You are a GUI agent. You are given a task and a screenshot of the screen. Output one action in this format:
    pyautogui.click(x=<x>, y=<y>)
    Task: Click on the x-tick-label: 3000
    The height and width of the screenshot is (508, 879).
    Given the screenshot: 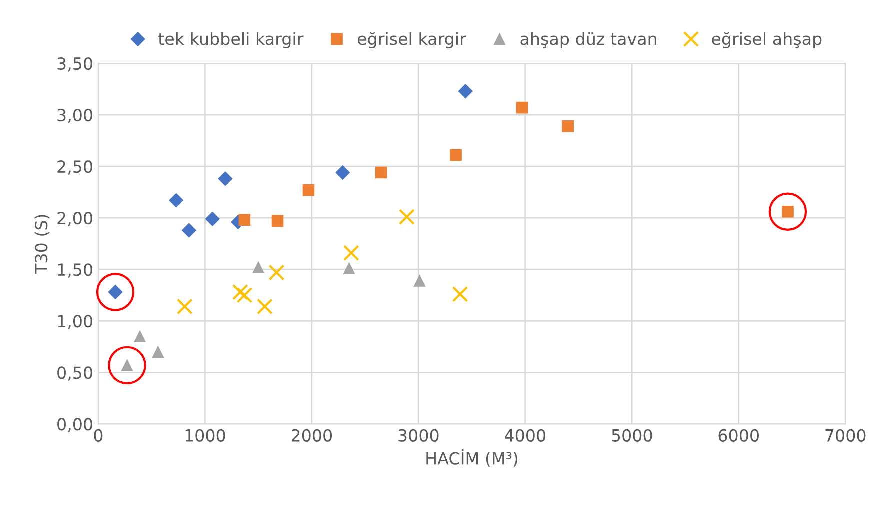 What is the action you would take?
    pyautogui.click(x=418, y=435)
    